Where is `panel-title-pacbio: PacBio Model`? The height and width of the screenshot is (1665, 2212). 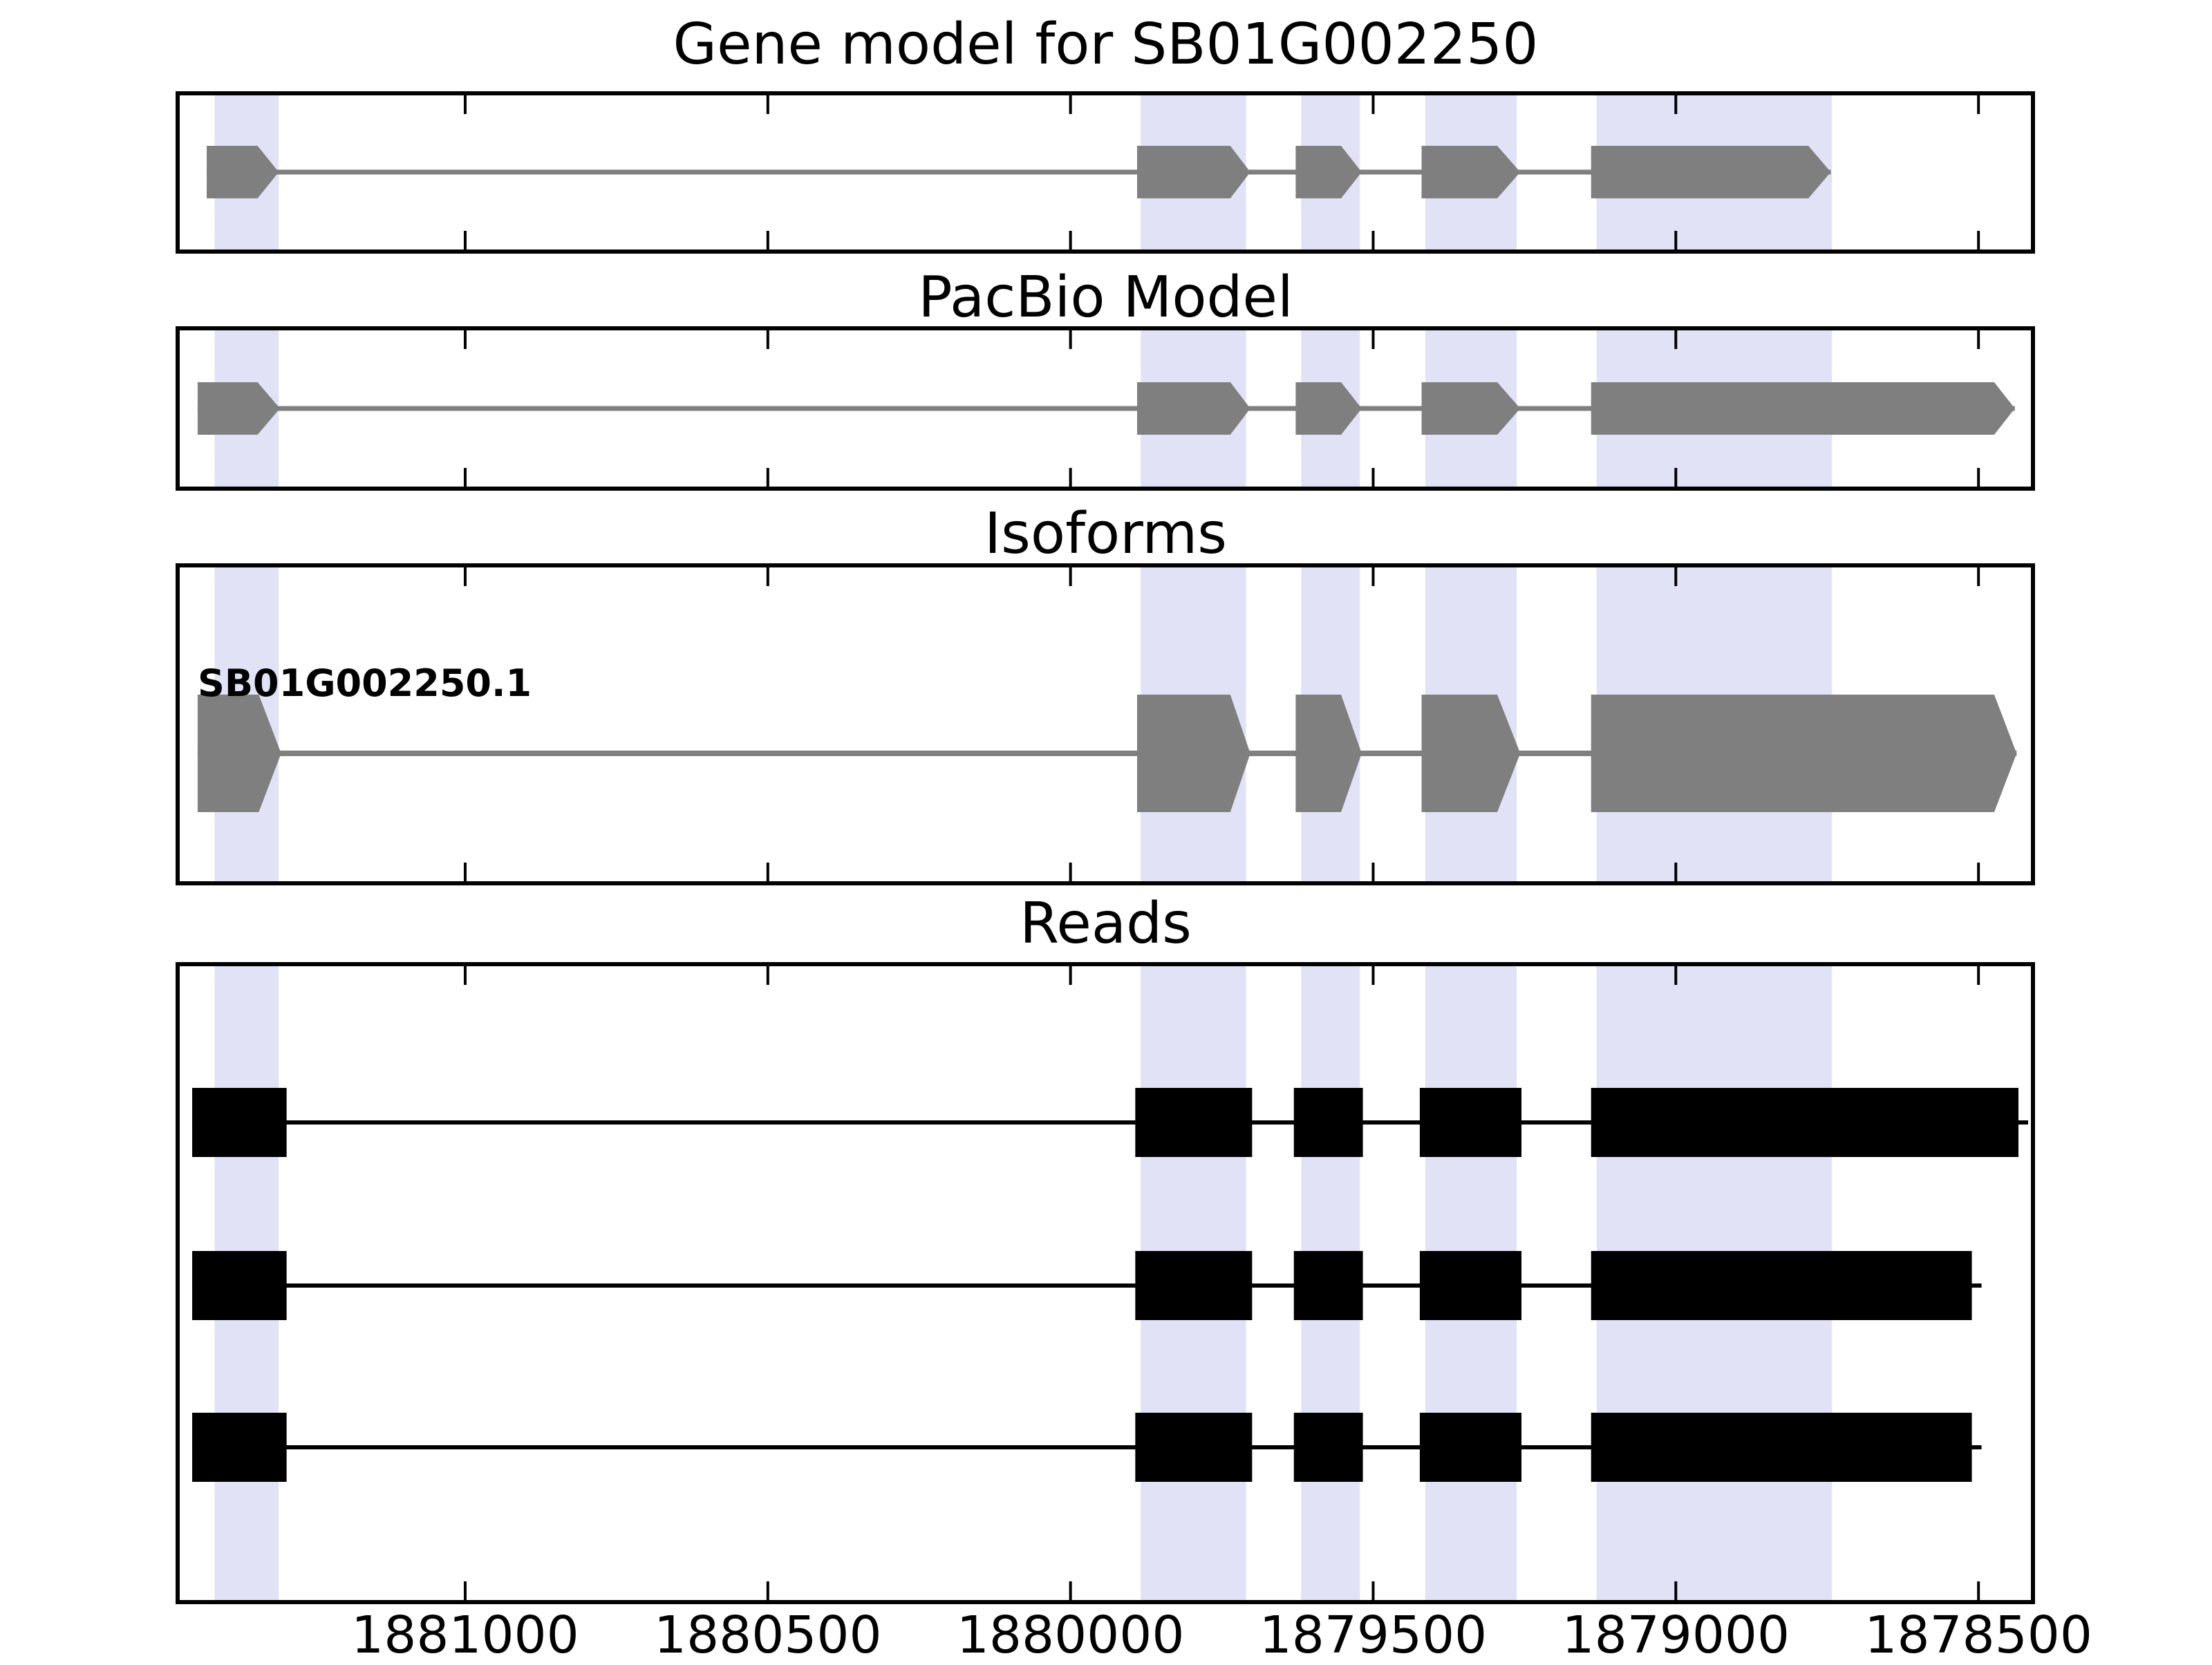 panel-title-pacbio: PacBio Model is located at coordinates (1105, 297).